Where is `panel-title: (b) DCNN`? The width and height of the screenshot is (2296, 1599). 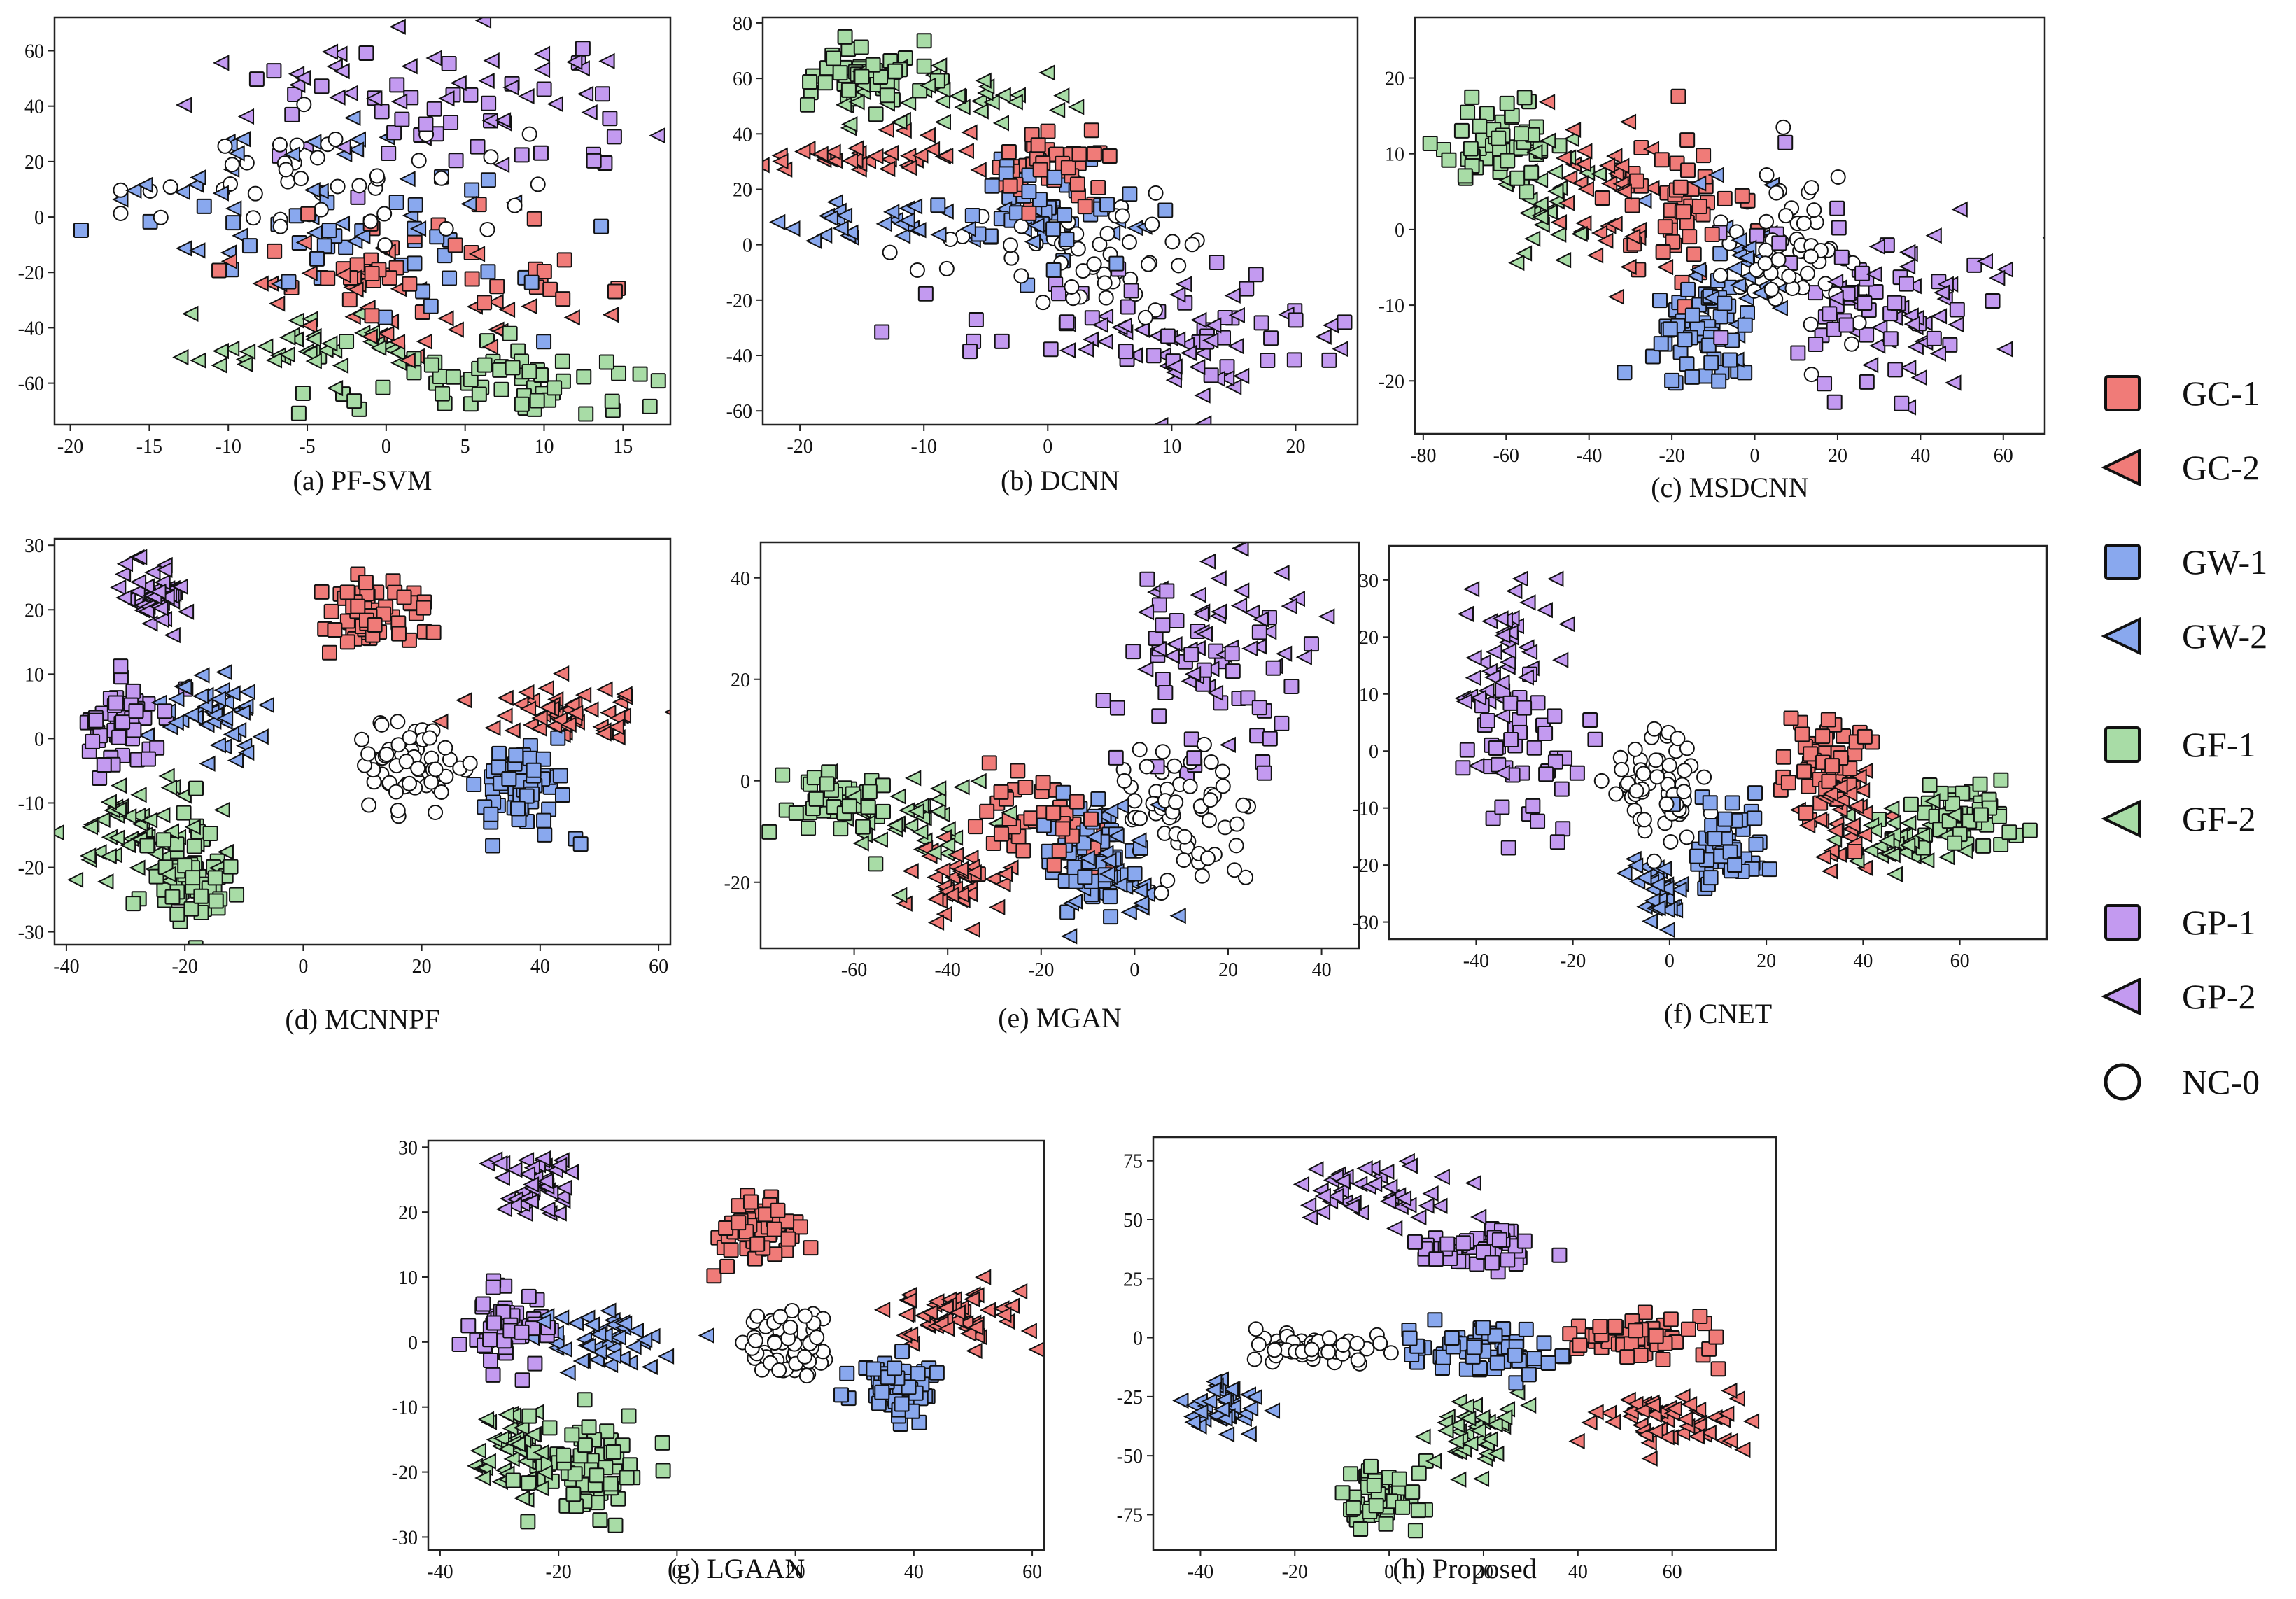
panel-title: (b) DCNN is located at coordinates (1060, 480).